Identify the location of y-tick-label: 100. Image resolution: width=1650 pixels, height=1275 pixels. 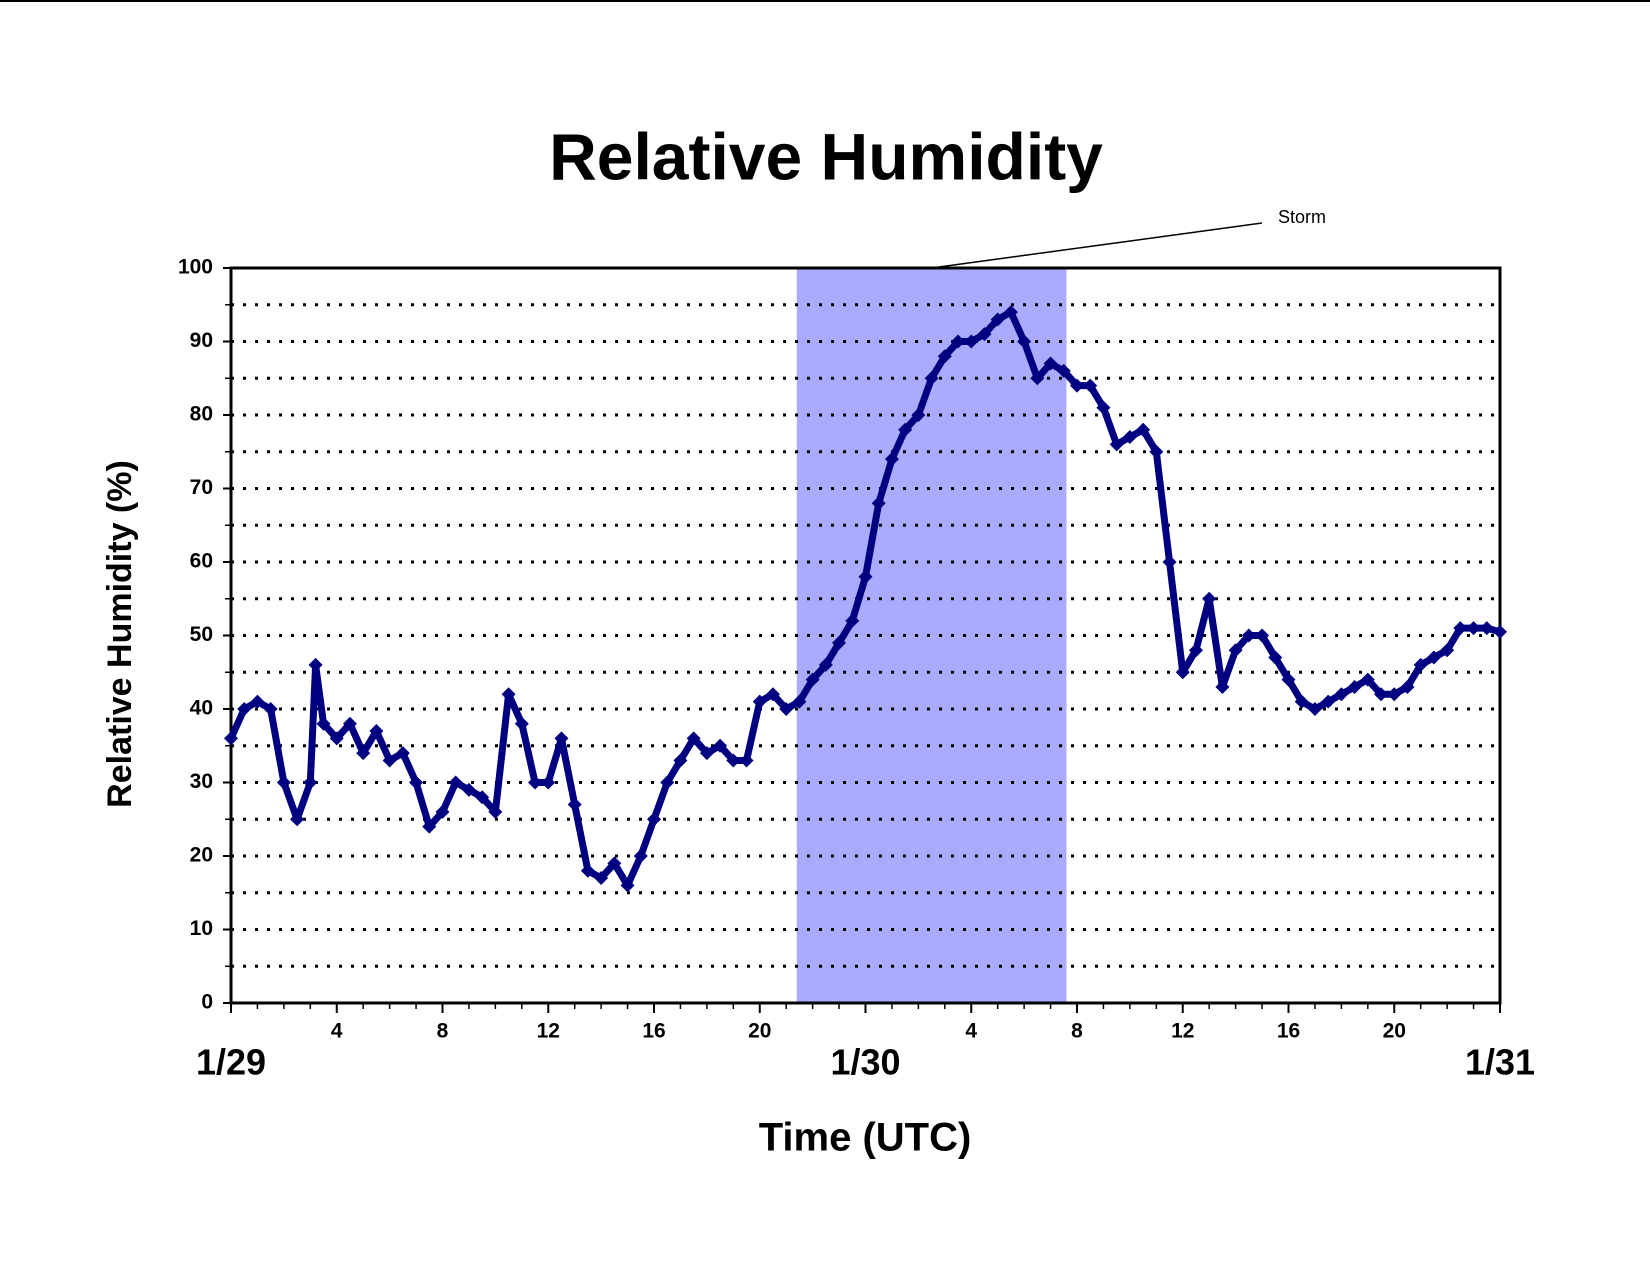
(195, 267).